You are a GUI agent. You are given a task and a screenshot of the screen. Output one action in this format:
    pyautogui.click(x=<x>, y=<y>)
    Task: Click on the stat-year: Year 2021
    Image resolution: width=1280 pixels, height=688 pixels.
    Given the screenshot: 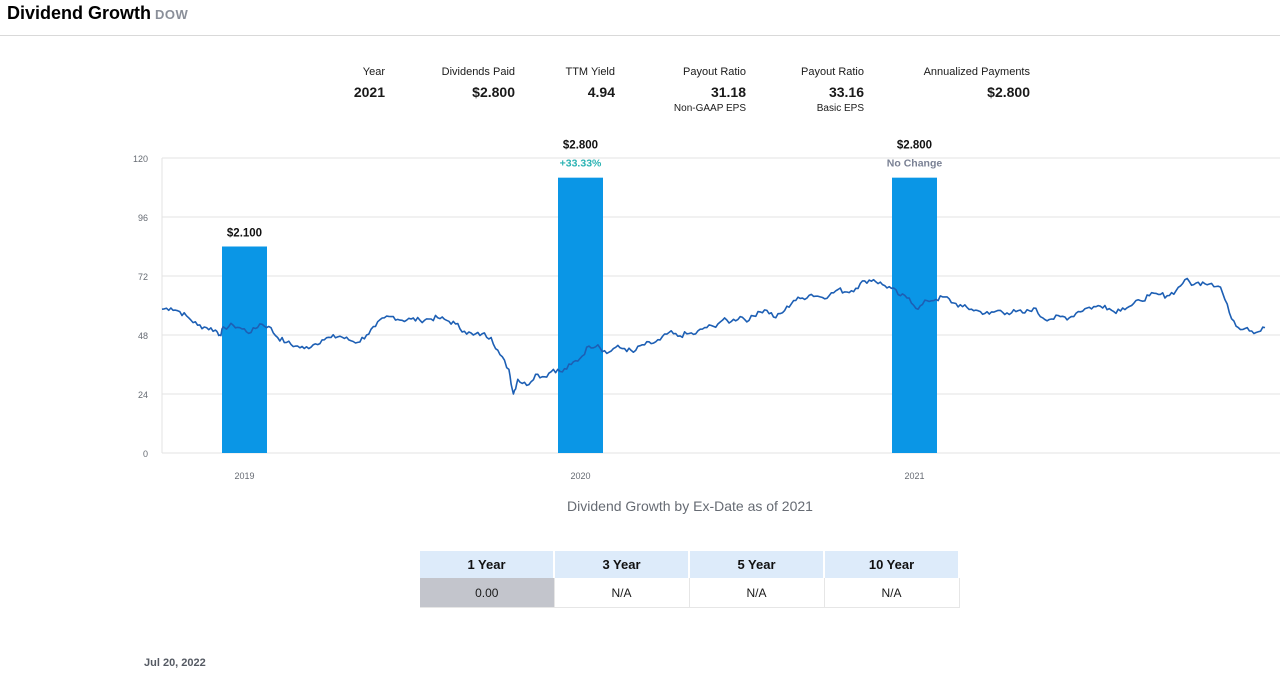 What is the action you would take?
    pyautogui.click(x=357, y=83)
    